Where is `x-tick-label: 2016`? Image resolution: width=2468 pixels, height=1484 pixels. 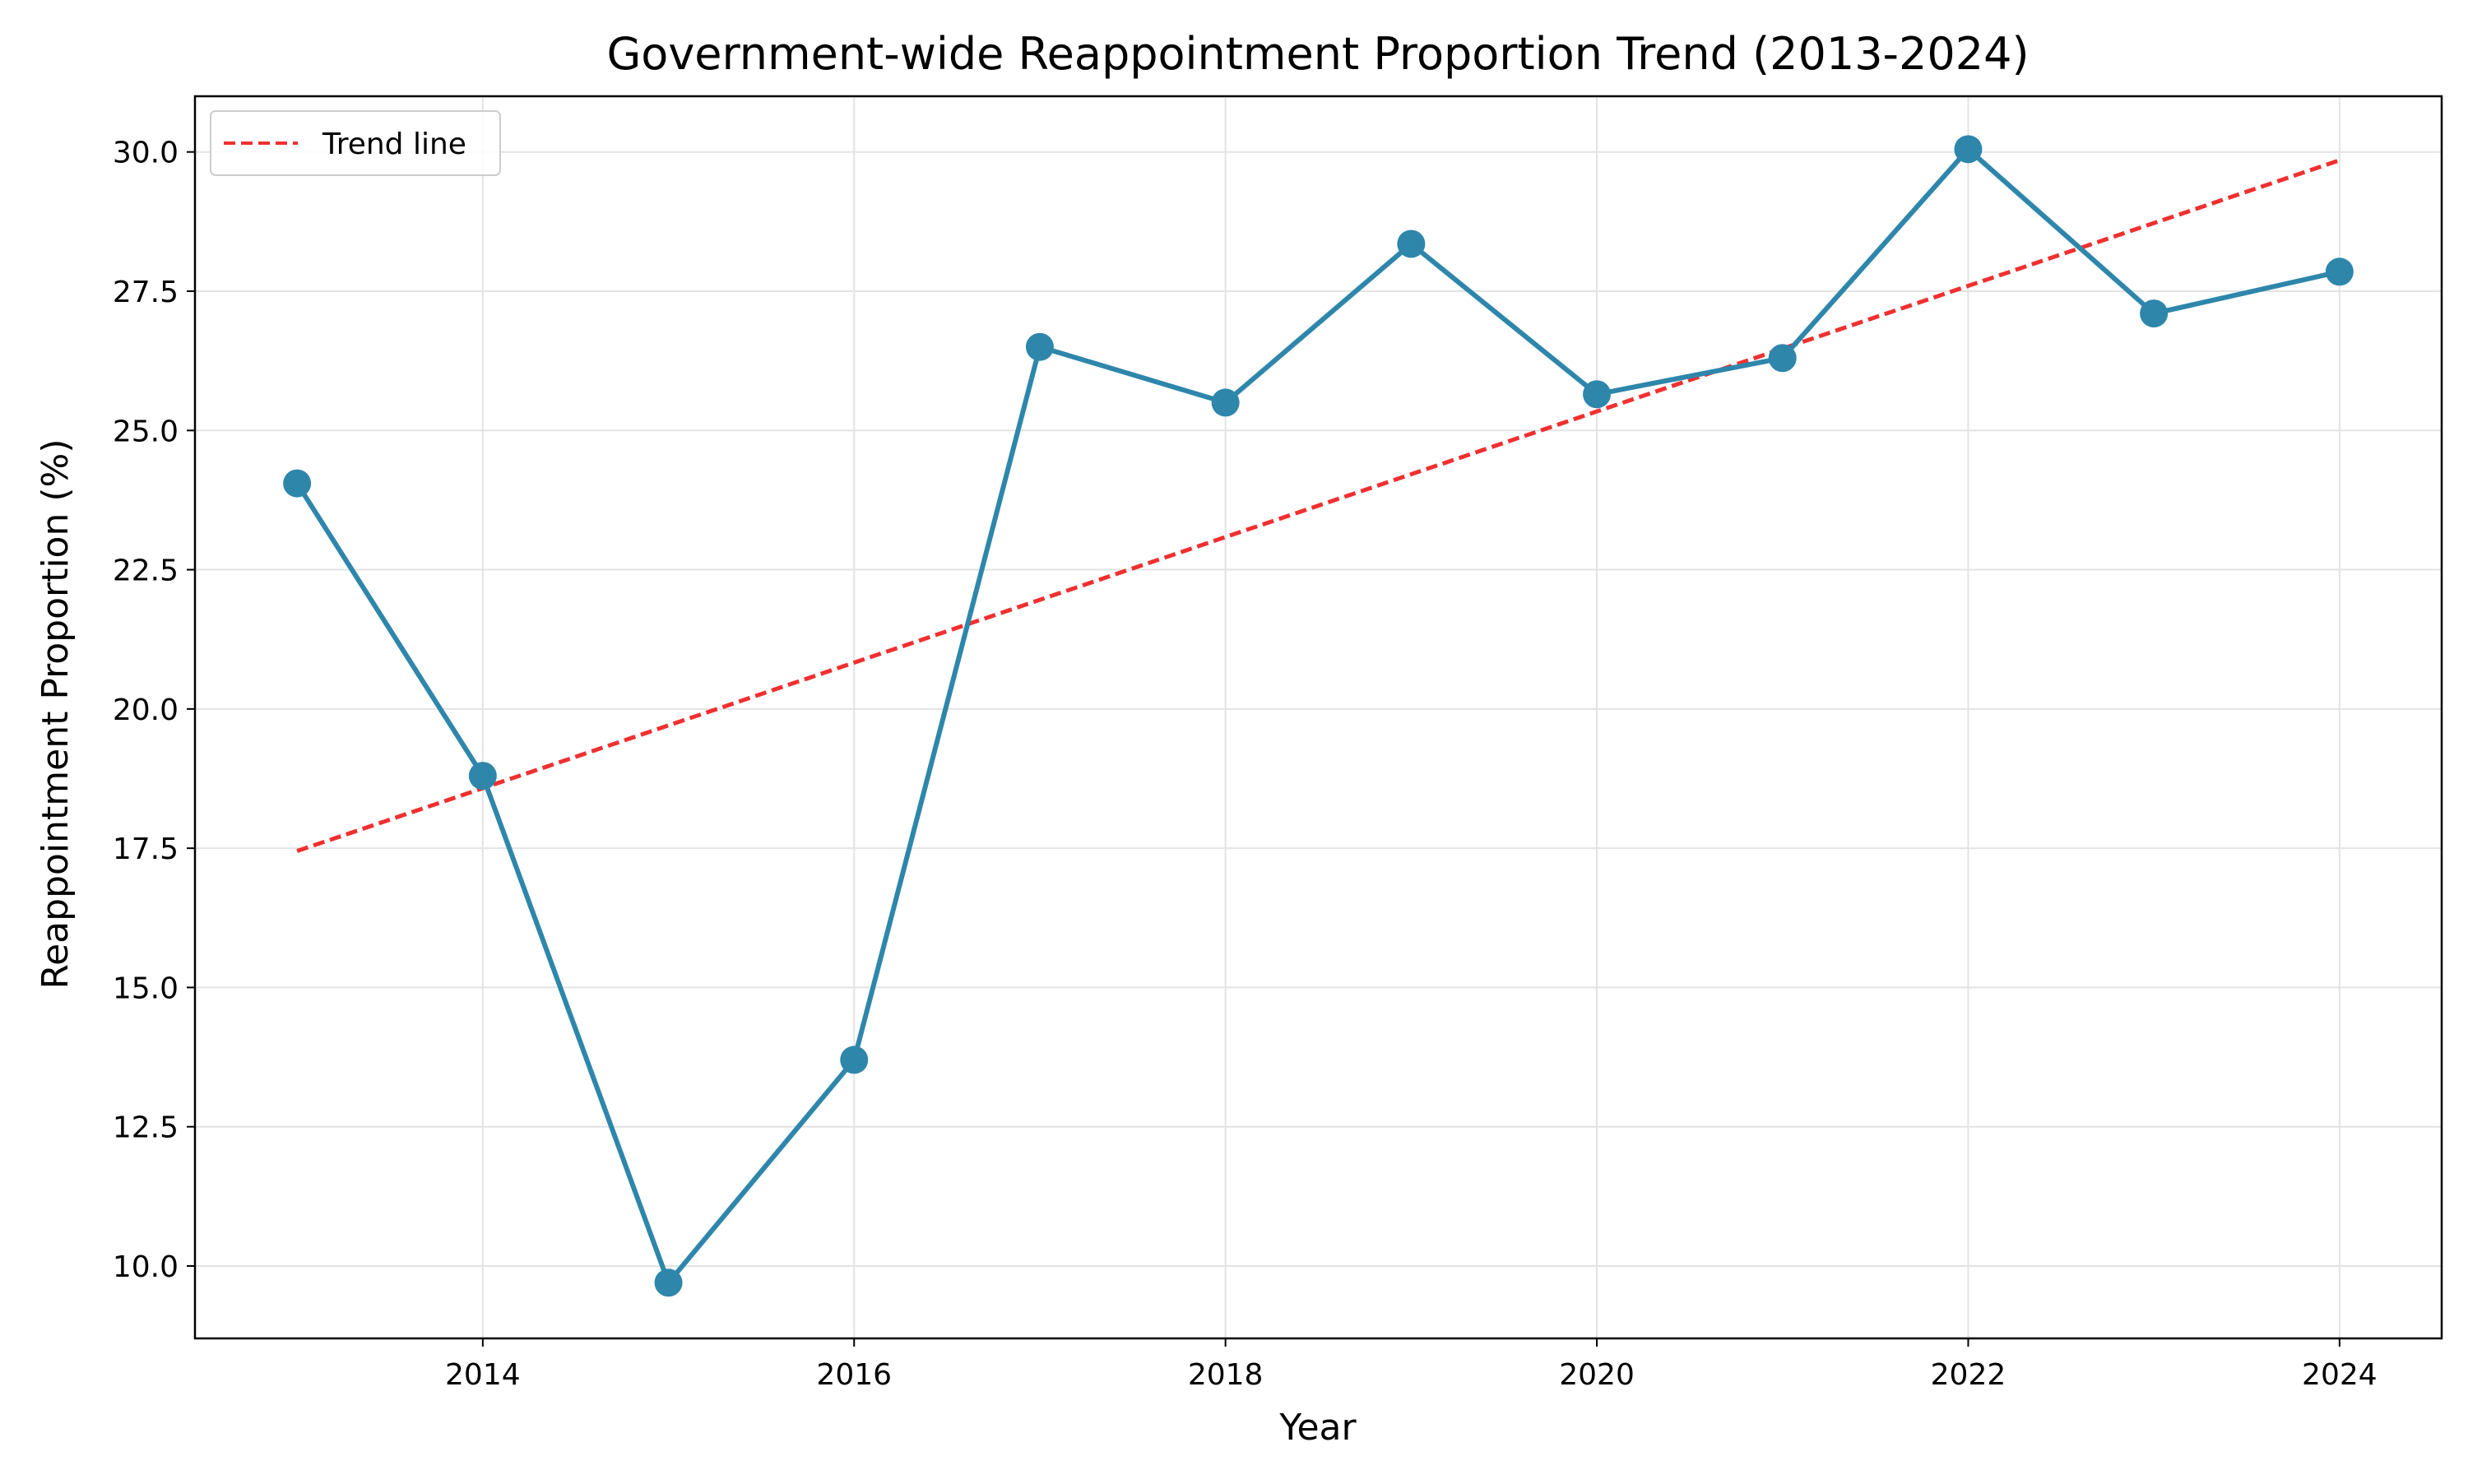
x-tick-label: 2016 is located at coordinates (854, 1375).